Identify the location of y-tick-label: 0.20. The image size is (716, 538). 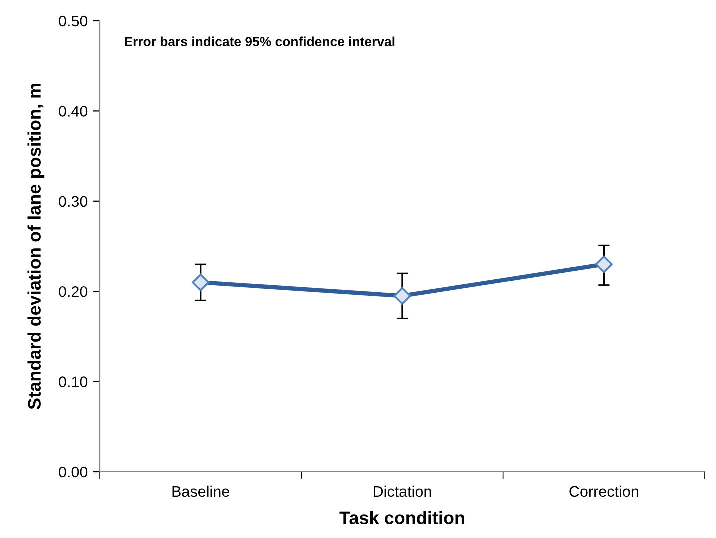
(73, 292).